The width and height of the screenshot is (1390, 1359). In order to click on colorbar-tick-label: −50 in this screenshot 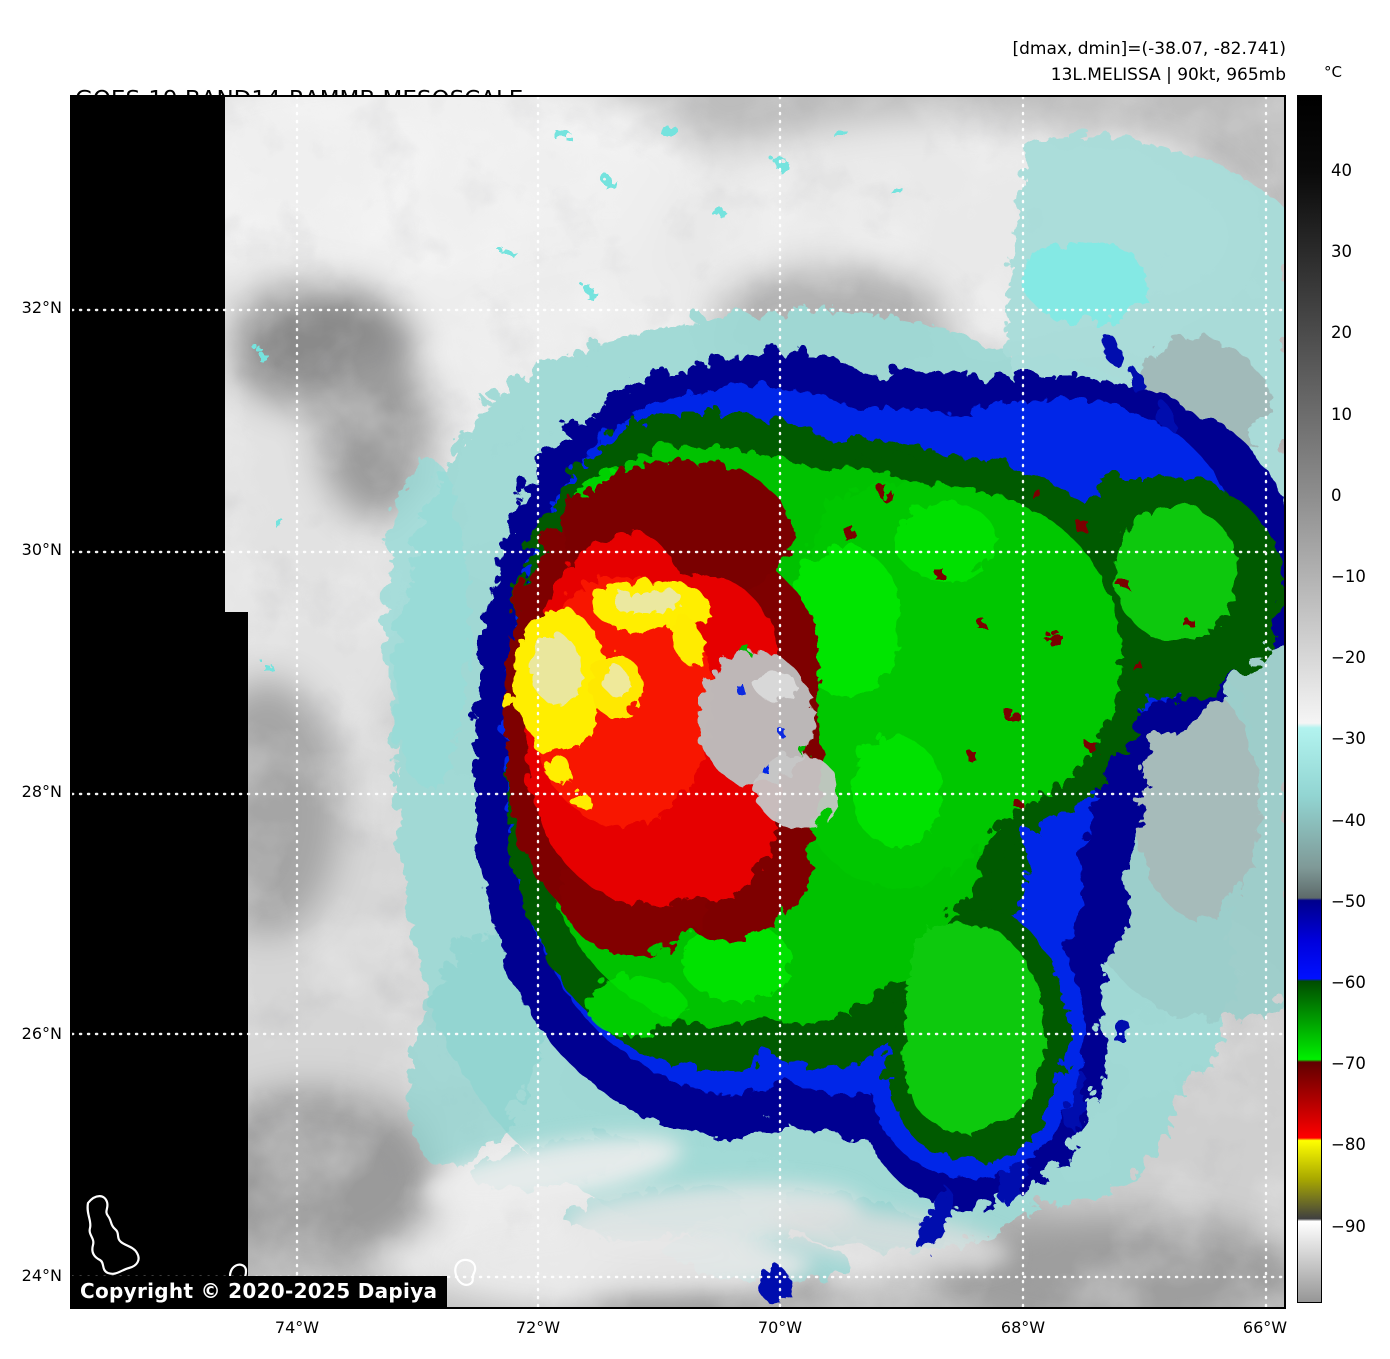, I will do `click(1348, 901)`.